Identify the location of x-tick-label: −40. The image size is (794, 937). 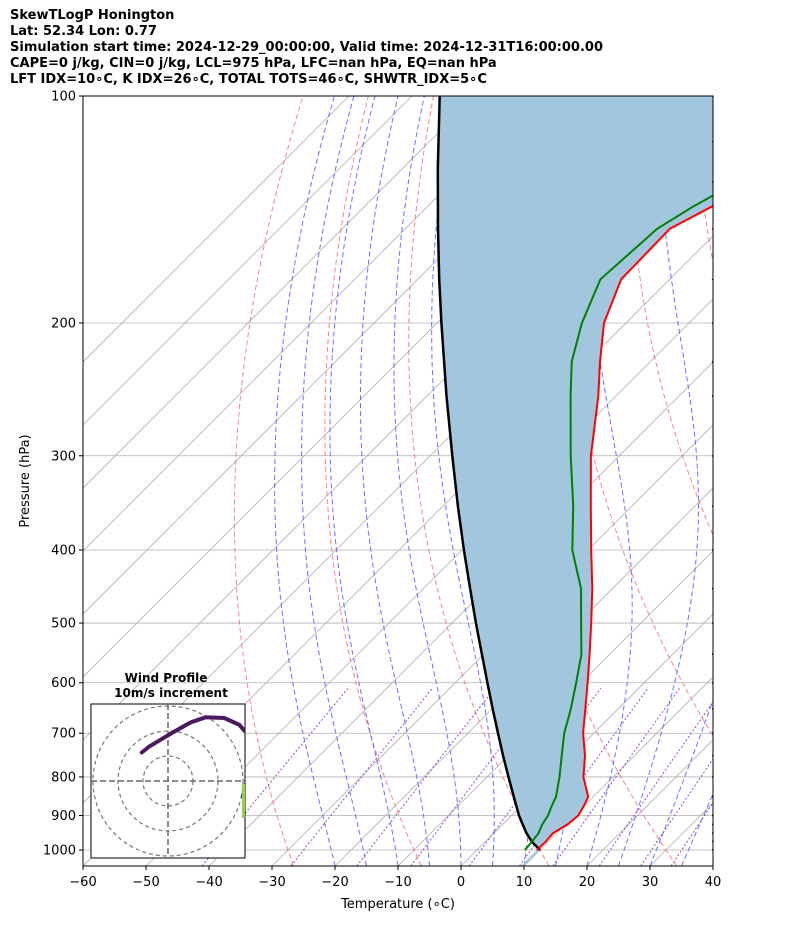
(208, 882).